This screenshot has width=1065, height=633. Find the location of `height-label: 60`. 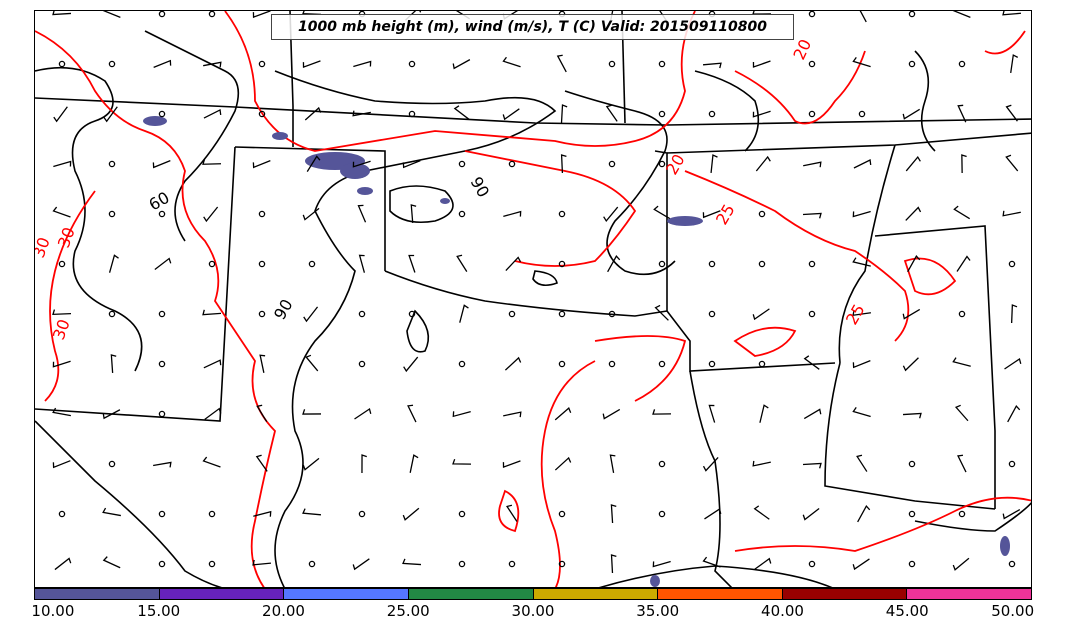

height-label: 60 is located at coordinates (159, 201).